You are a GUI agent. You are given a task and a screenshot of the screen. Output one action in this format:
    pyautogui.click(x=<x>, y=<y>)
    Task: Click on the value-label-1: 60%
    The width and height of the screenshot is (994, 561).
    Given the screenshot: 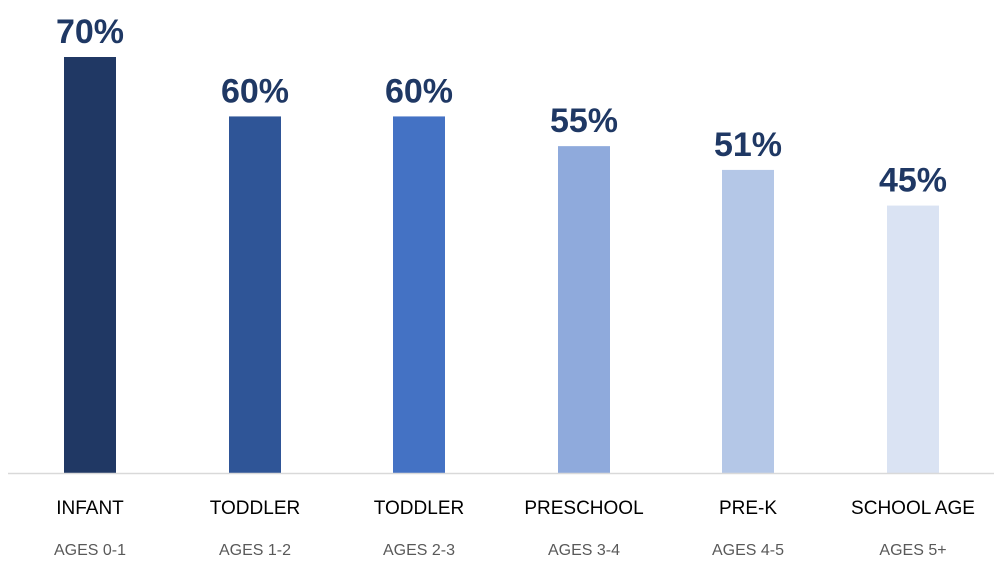 What is the action you would take?
    pyautogui.click(x=255, y=91)
    